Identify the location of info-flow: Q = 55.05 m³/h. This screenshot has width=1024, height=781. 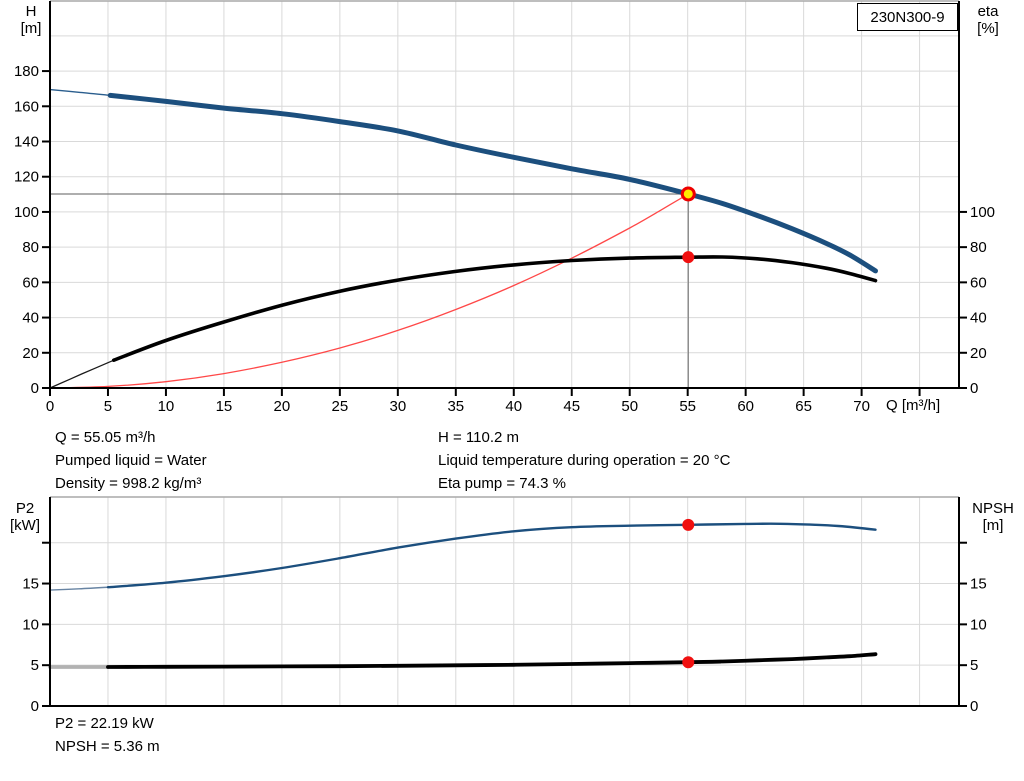
(105, 437).